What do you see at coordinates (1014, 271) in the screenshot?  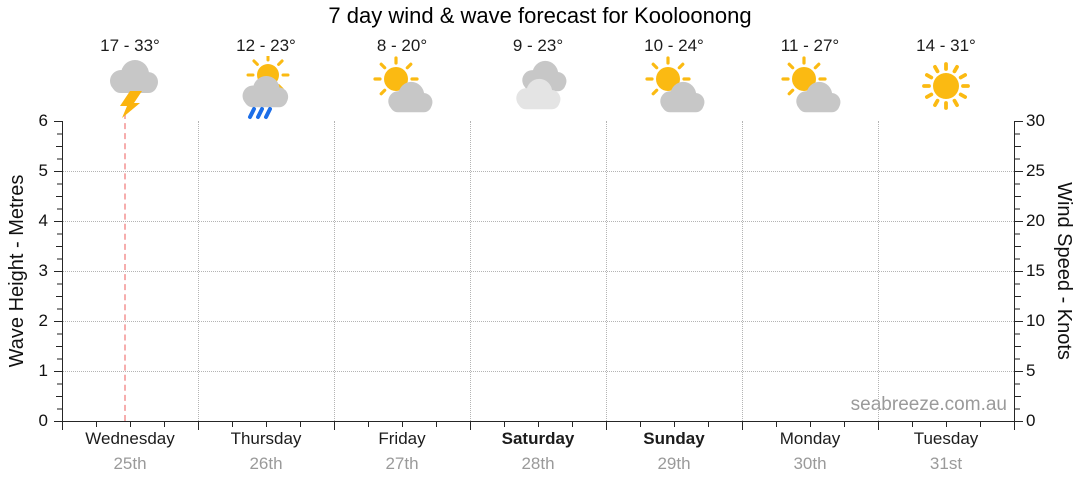 I see `right-axis-line` at bounding box center [1014, 271].